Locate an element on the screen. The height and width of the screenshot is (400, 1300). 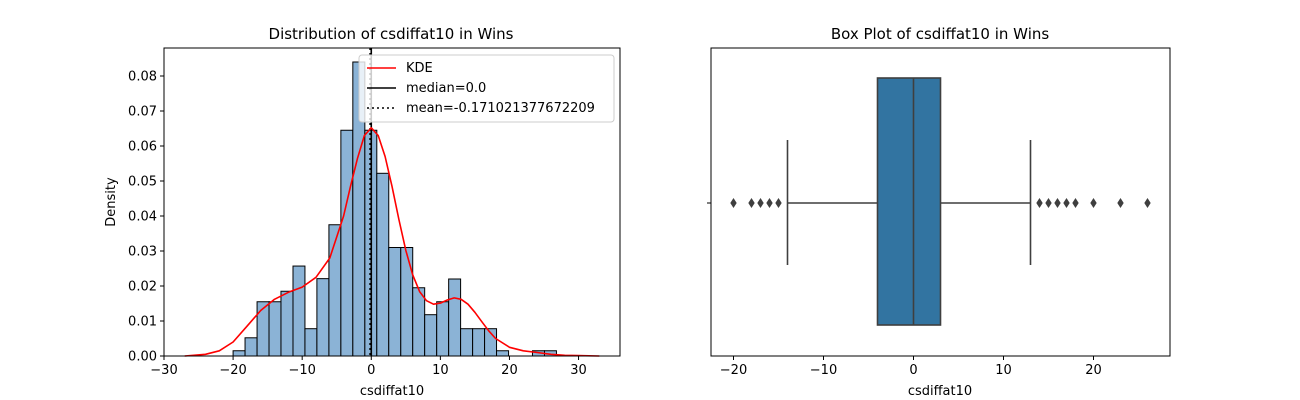
histogram-y-tick-label: 0.08 is located at coordinates (142, 77).